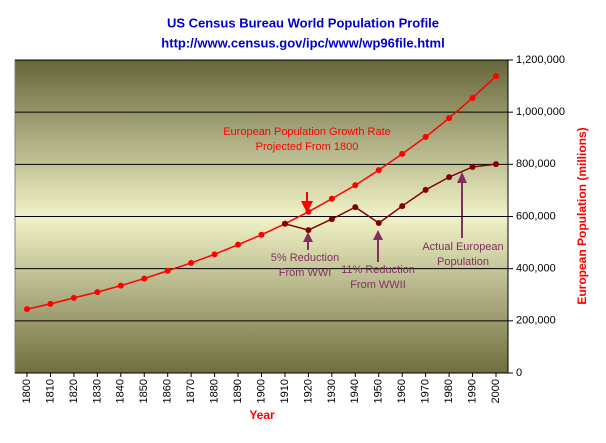  I want to click on x-tick-label: 1850, so click(144, 391).